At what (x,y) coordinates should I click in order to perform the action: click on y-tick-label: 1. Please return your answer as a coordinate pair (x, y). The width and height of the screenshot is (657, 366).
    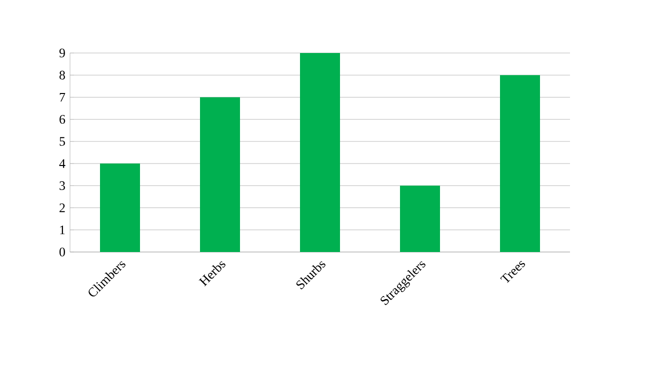
    Looking at the image, I should click on (62, 230).